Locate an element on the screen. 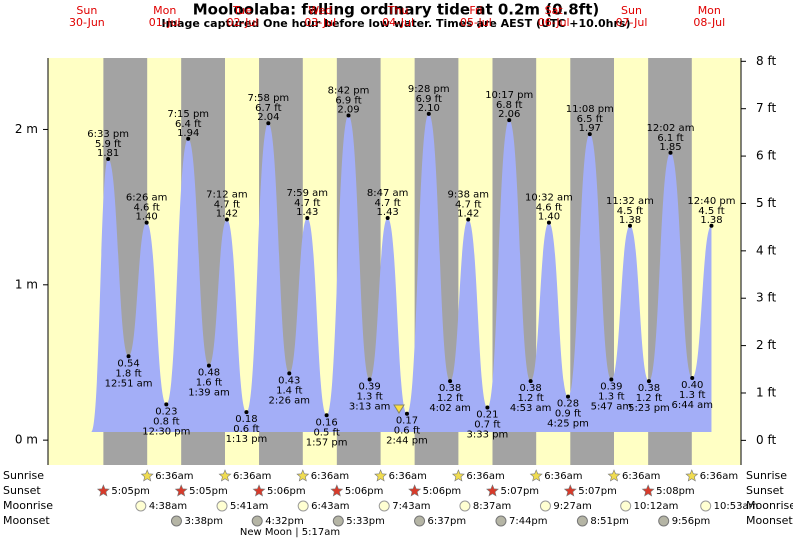 This screenshot has width=793, height=539. tide-height-m: 1.40 is located at coordinates (147, 217).